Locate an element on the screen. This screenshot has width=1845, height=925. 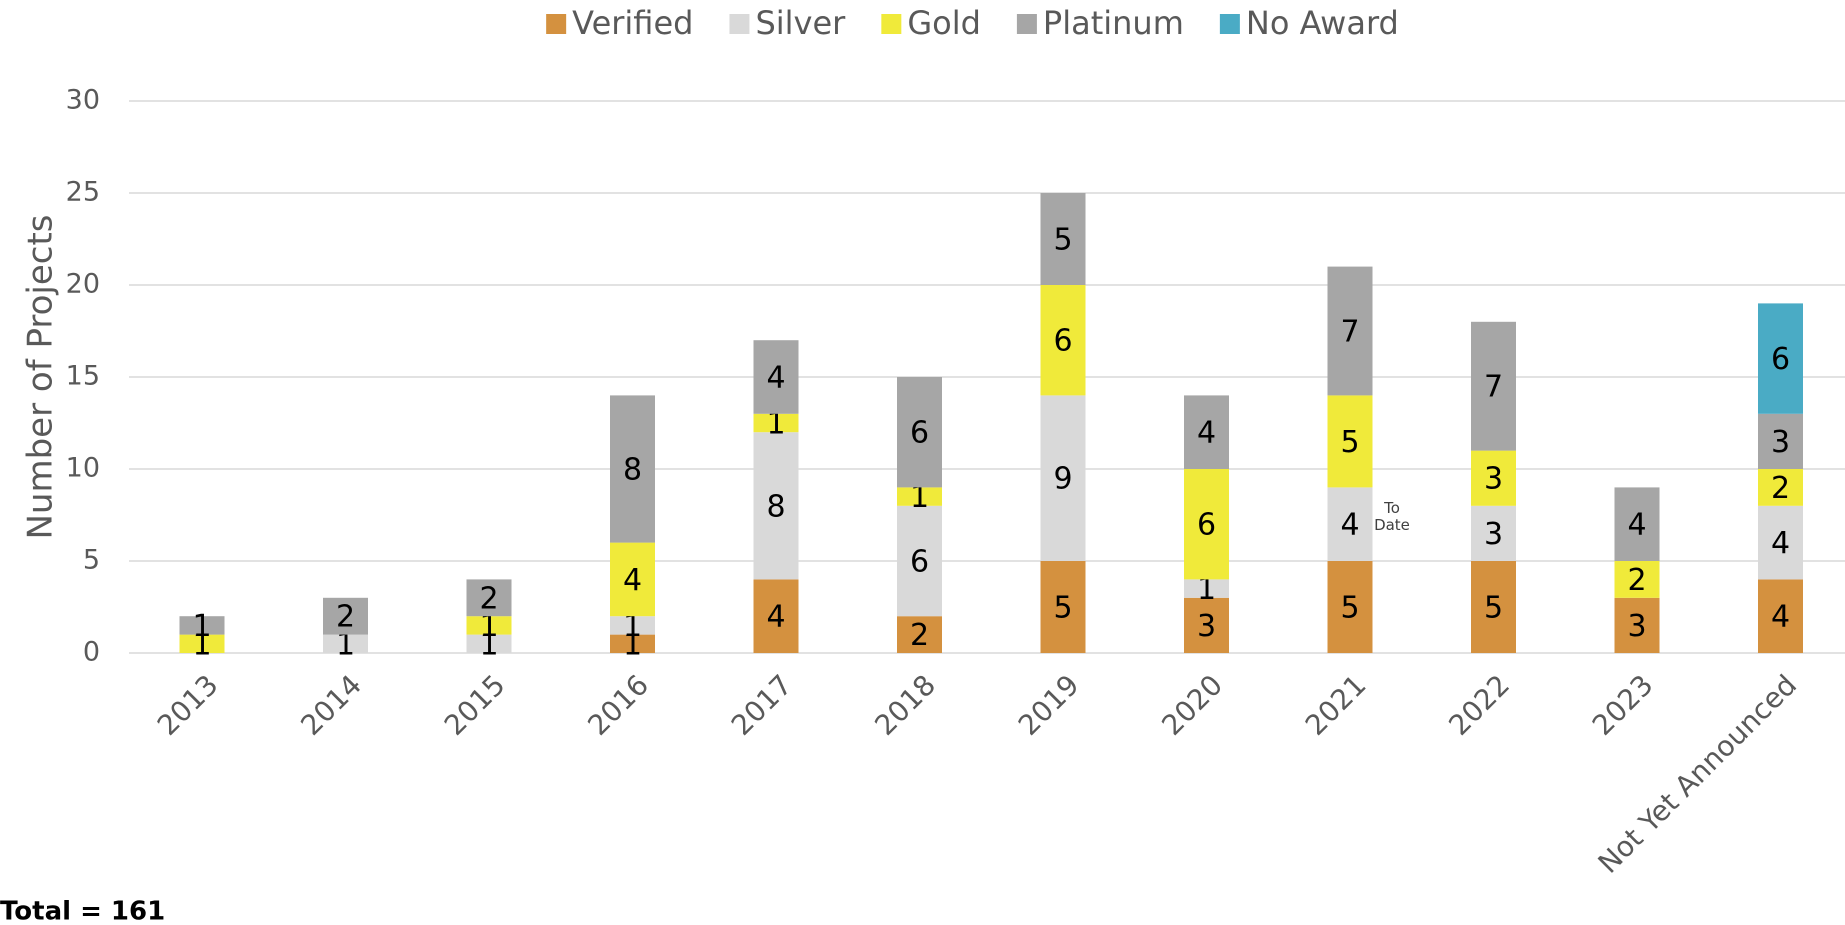
data-label: 8 is located at coordinates (632, 470).